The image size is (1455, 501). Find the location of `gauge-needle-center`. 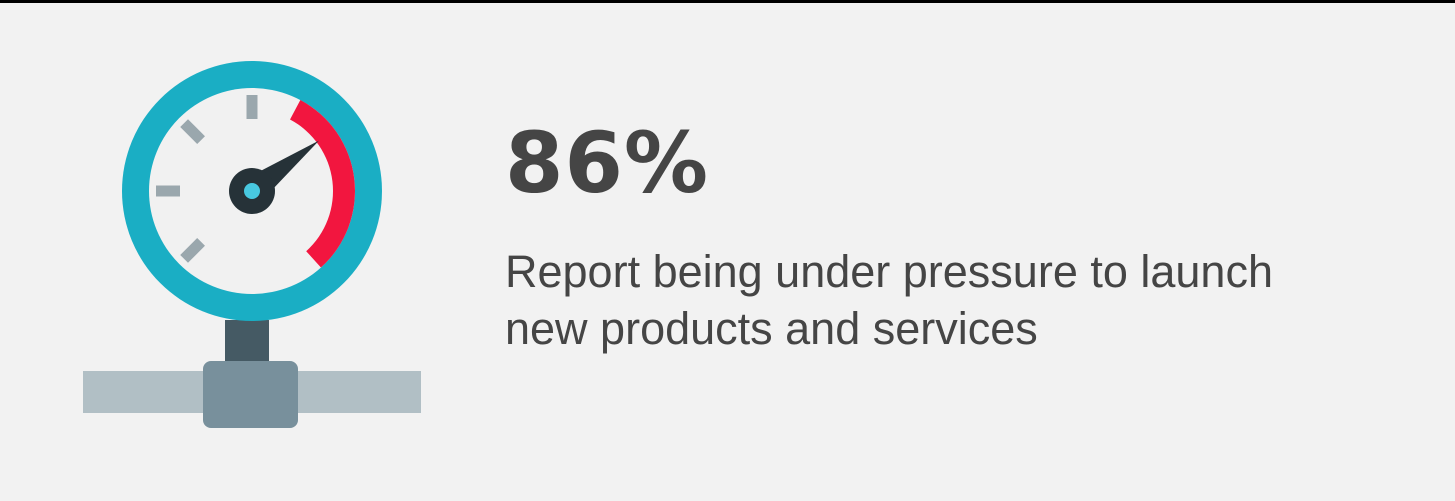

gauge-needle-center is located at coordinates (252, 191).